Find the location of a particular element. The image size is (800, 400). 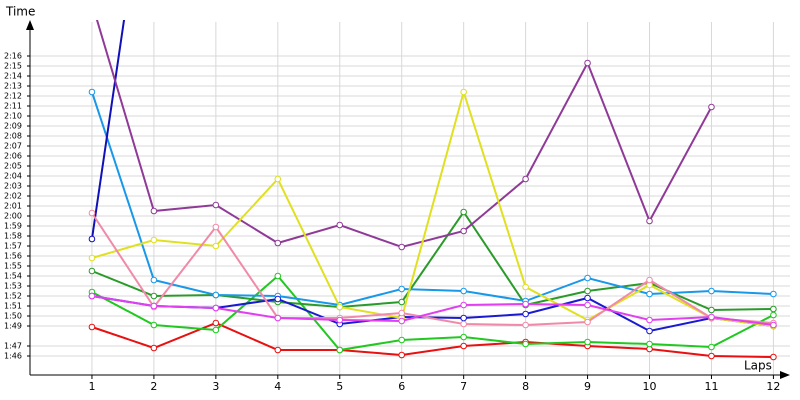

y-tick-label: 2:13 is located at coordinates (13, 86).